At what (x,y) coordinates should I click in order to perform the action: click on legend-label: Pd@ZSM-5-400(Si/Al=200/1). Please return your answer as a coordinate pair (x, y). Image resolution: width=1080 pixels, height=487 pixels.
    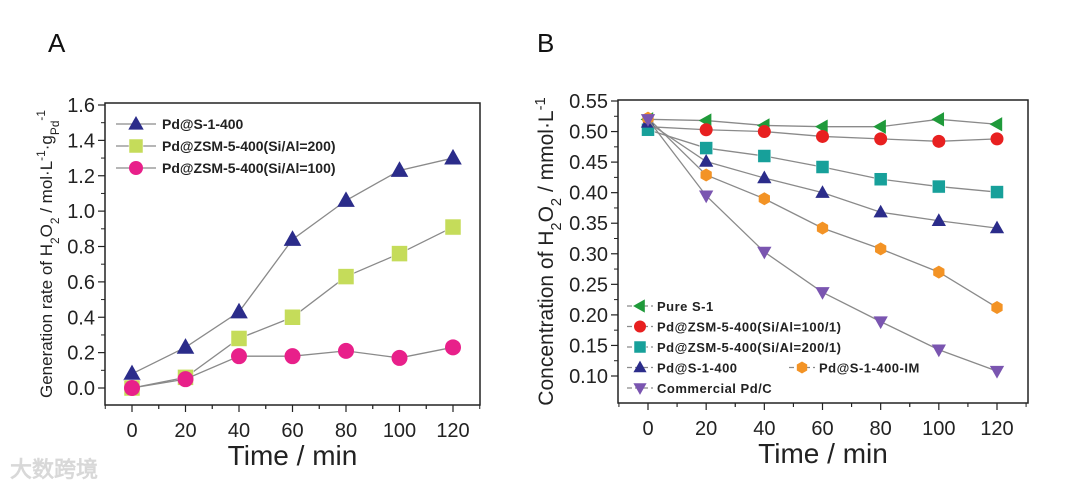
    Looking at the image, I should click on (749, 347).